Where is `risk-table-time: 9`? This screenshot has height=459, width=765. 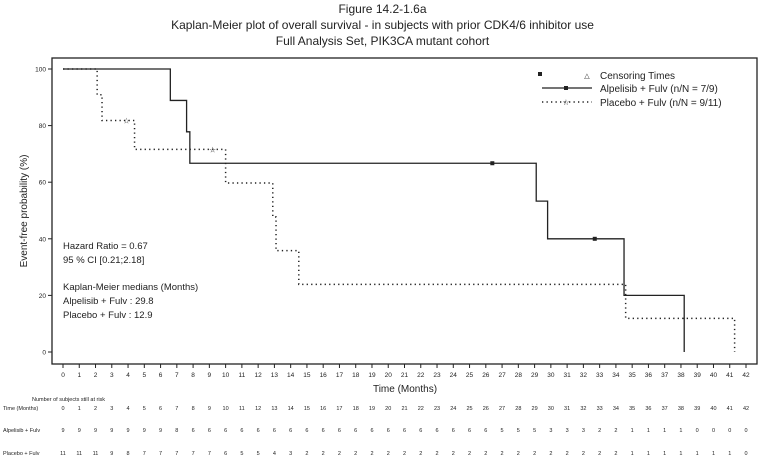 risk-table-time: 9 is located at coordinates (209, 409).